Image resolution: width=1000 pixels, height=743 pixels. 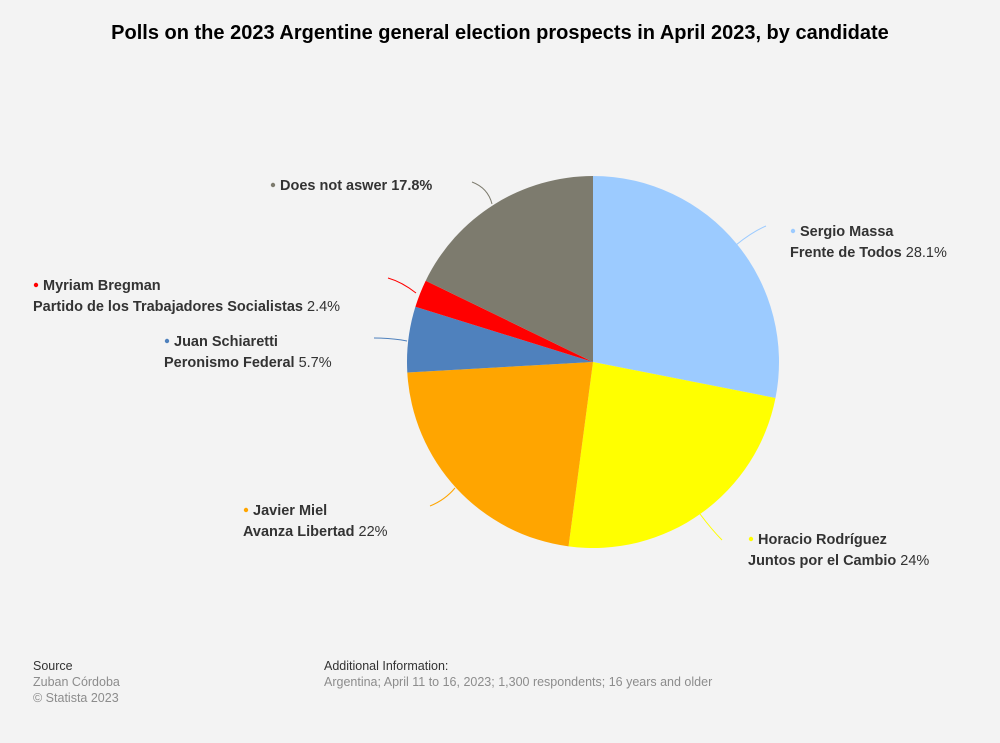 I want to click on slice-name-label: Juan Schiaretti, so click(x=226, y=342).